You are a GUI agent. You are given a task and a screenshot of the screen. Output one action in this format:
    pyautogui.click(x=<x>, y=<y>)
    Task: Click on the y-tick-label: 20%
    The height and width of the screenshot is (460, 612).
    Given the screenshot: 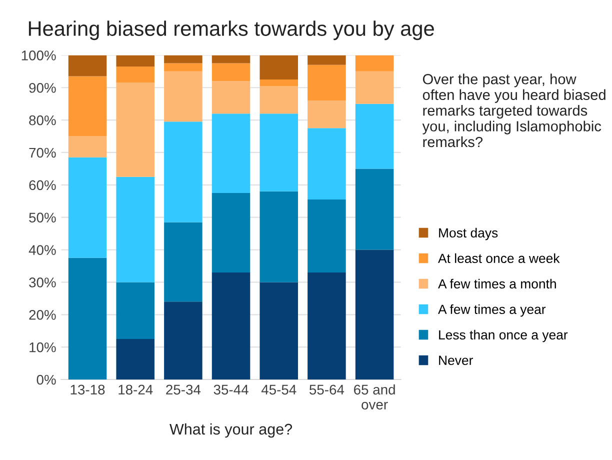 What is the action you would take?
    pyautogui.click(x=42, y=315)
    